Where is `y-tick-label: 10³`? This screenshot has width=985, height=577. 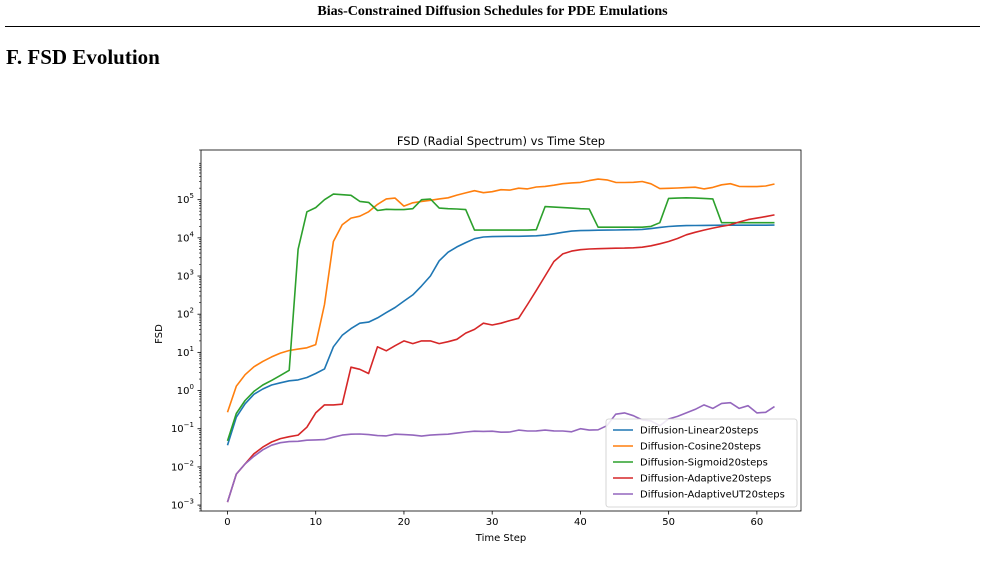 y-tick-label: 10³ is located at coordinates (185, 276).